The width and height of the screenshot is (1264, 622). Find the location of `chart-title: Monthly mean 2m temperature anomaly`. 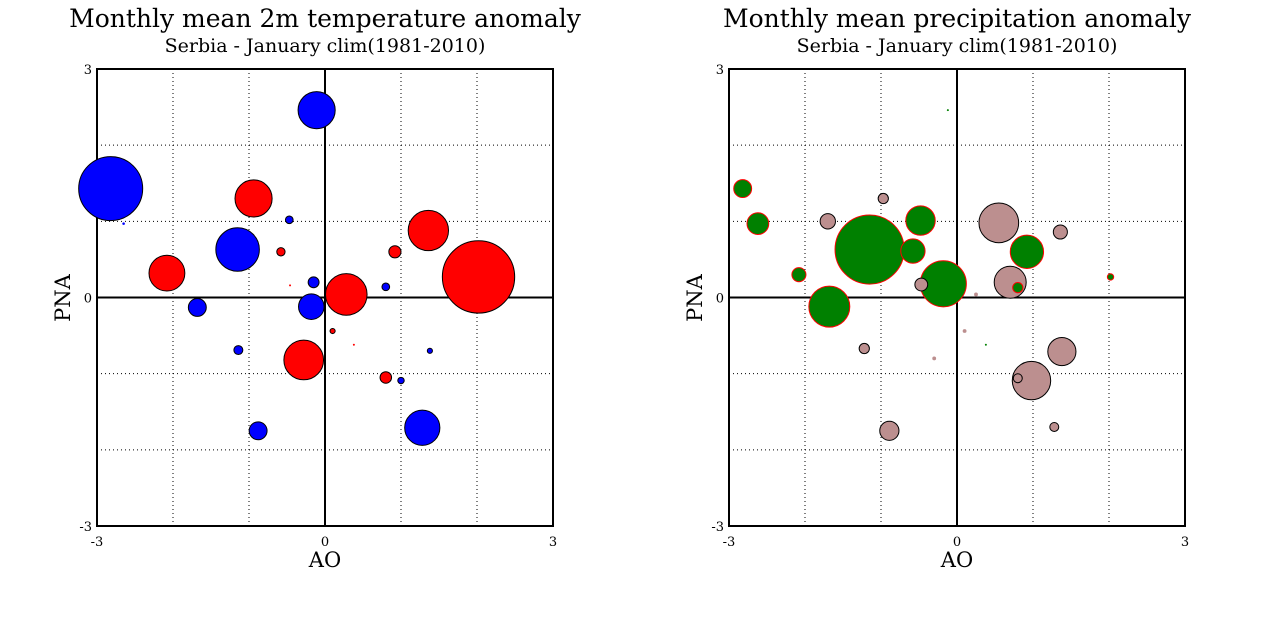

chart-title: Monthly mean 2m temperature anomaly is located at coordinates (325, 18).